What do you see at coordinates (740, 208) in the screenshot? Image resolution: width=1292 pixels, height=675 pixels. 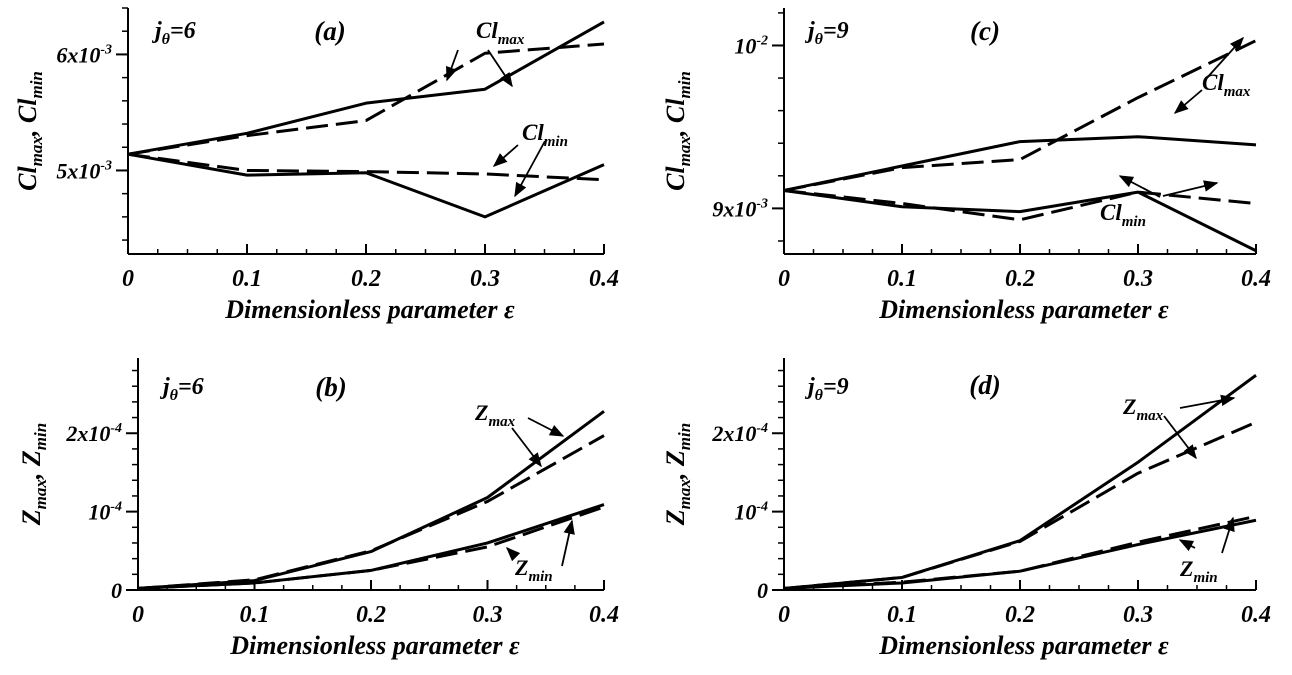 I see `y-tick-label: 9x10⁻³` at bounding box center [740, 208].